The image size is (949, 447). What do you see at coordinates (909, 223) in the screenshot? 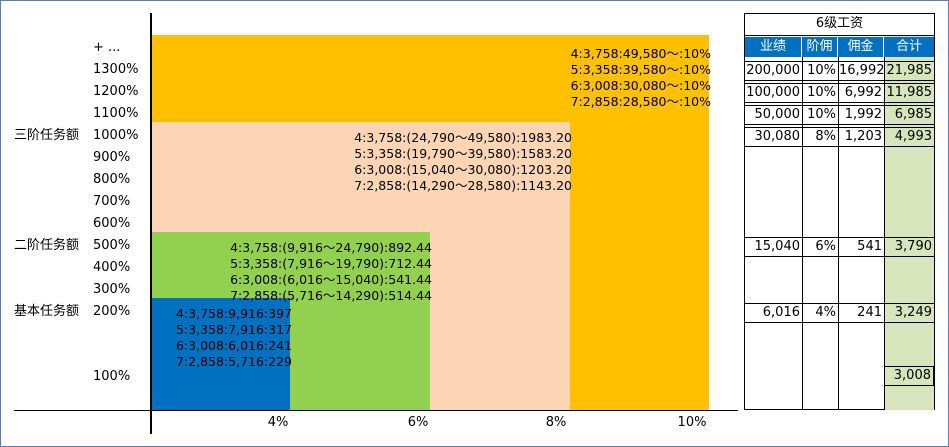
I see `total-column-bg` at bounding box center [909, 223].